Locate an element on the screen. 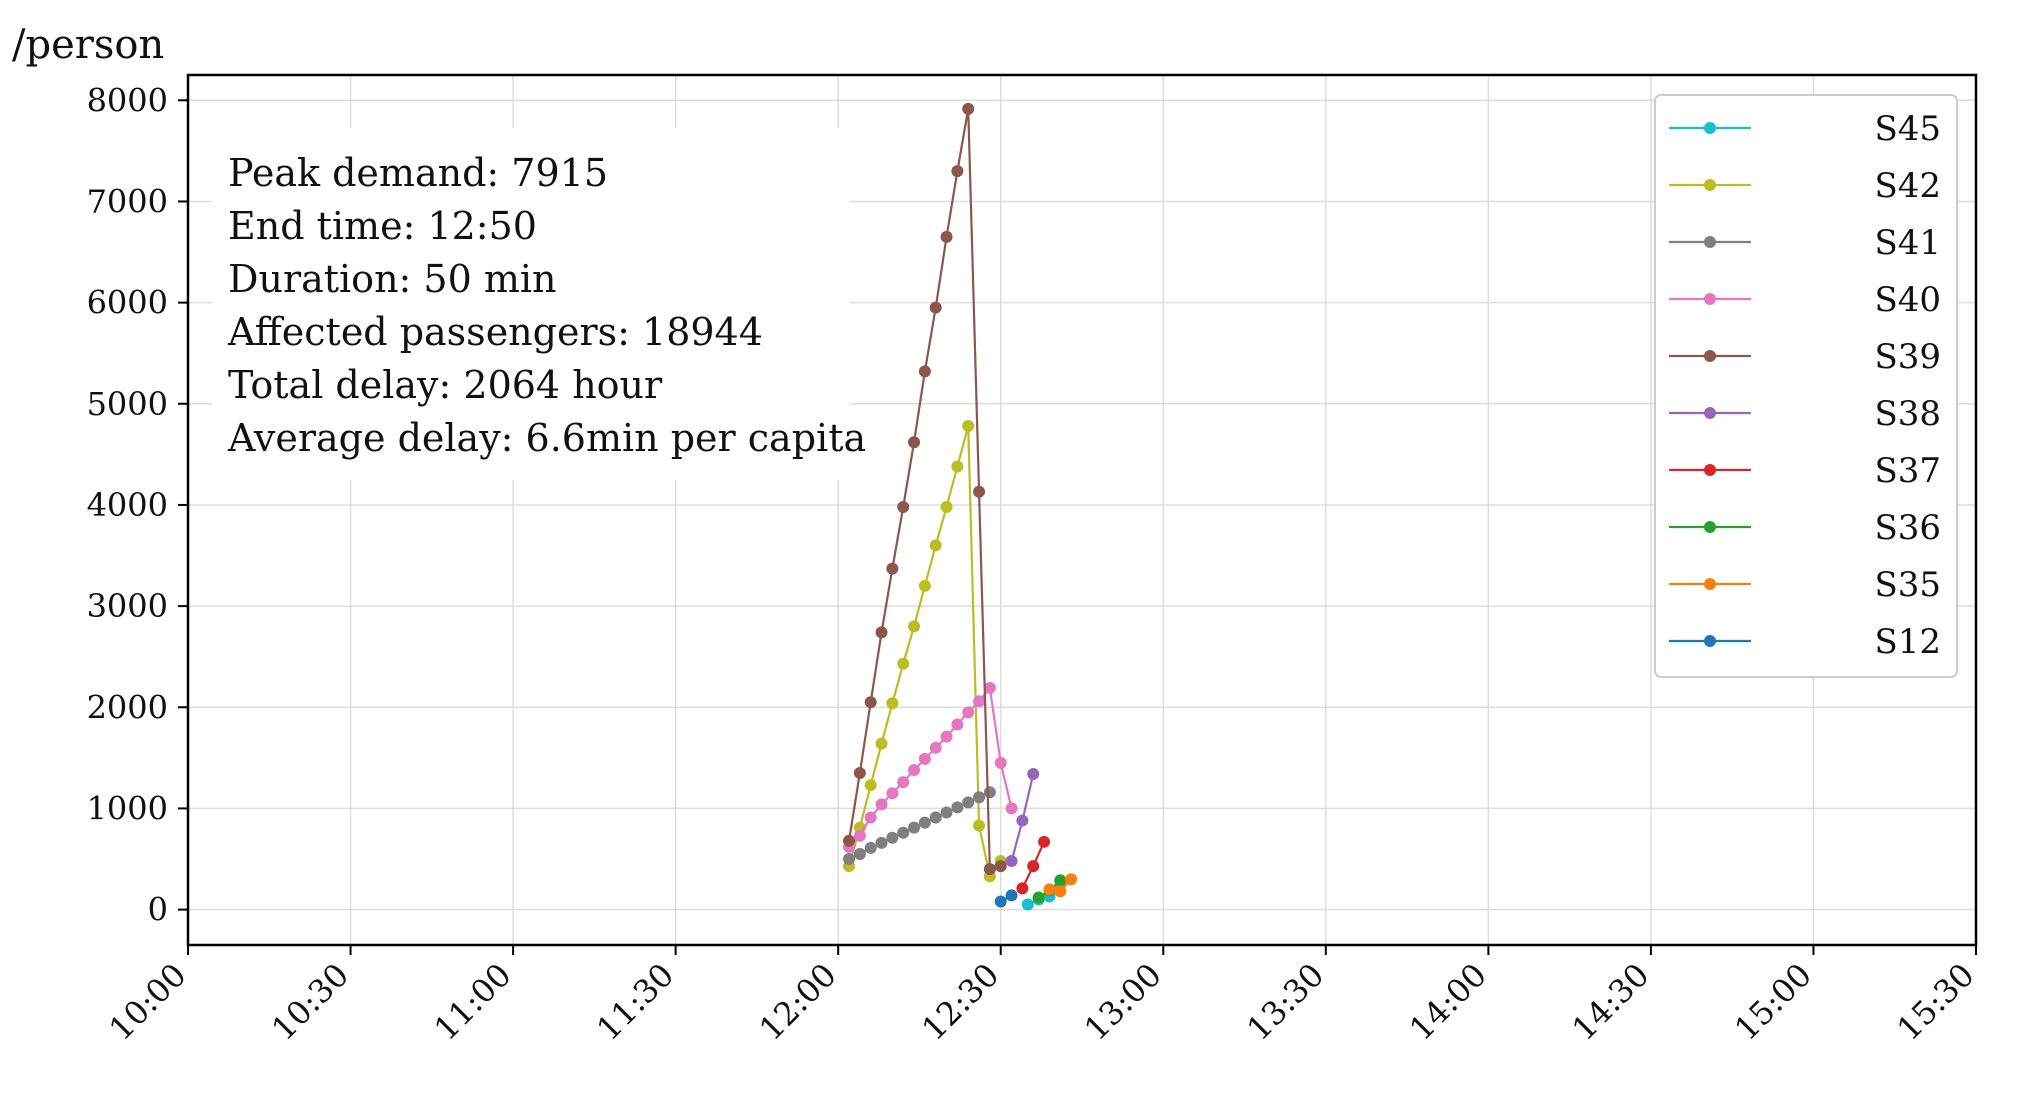 This screenshot has height=1094, width=2028. y-tick-label: 3000 is located at coordinates (127, 606).